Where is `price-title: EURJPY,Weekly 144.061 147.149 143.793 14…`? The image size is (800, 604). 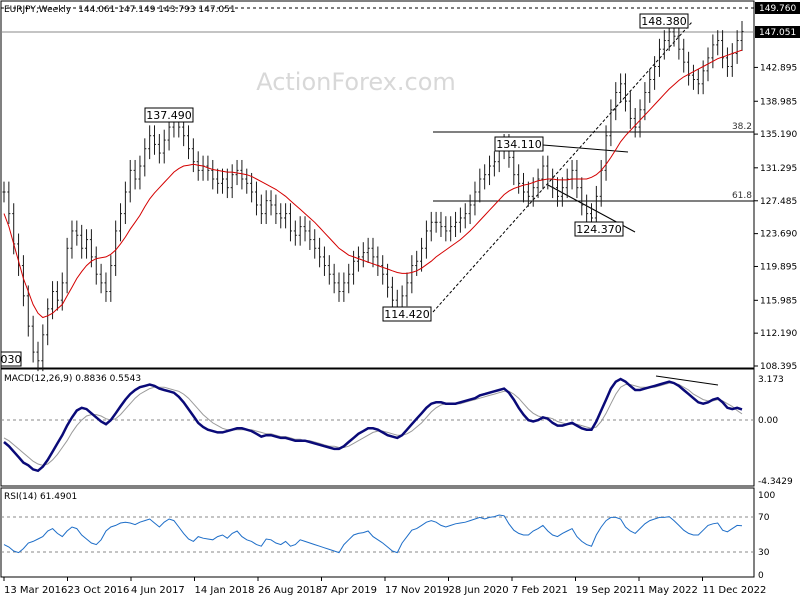
price-title: EURJPY,Weekly 144.061 147.149 143.793 14… is located at coordinates (120, 10).